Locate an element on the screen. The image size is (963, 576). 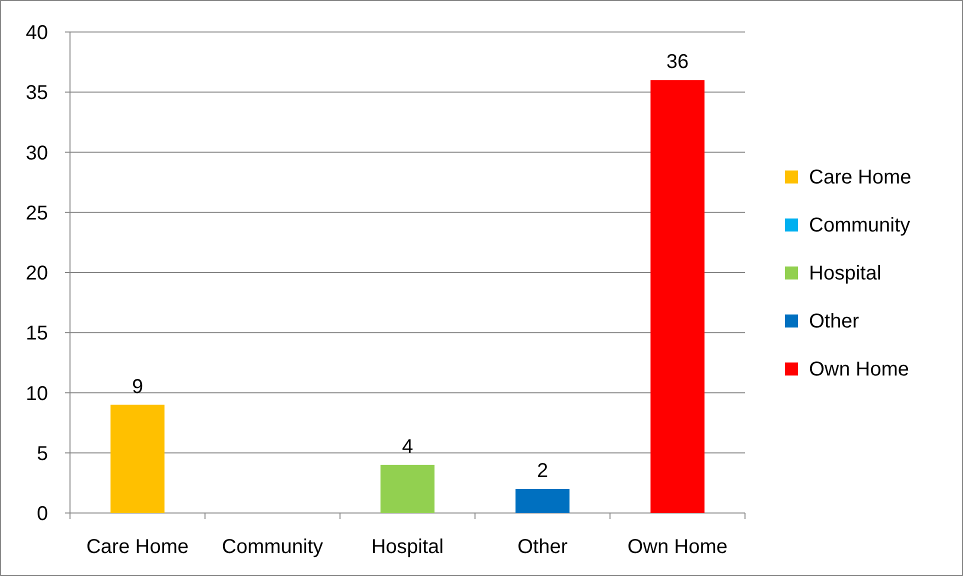
data-label: 9 is located at coordinates (138, 387).